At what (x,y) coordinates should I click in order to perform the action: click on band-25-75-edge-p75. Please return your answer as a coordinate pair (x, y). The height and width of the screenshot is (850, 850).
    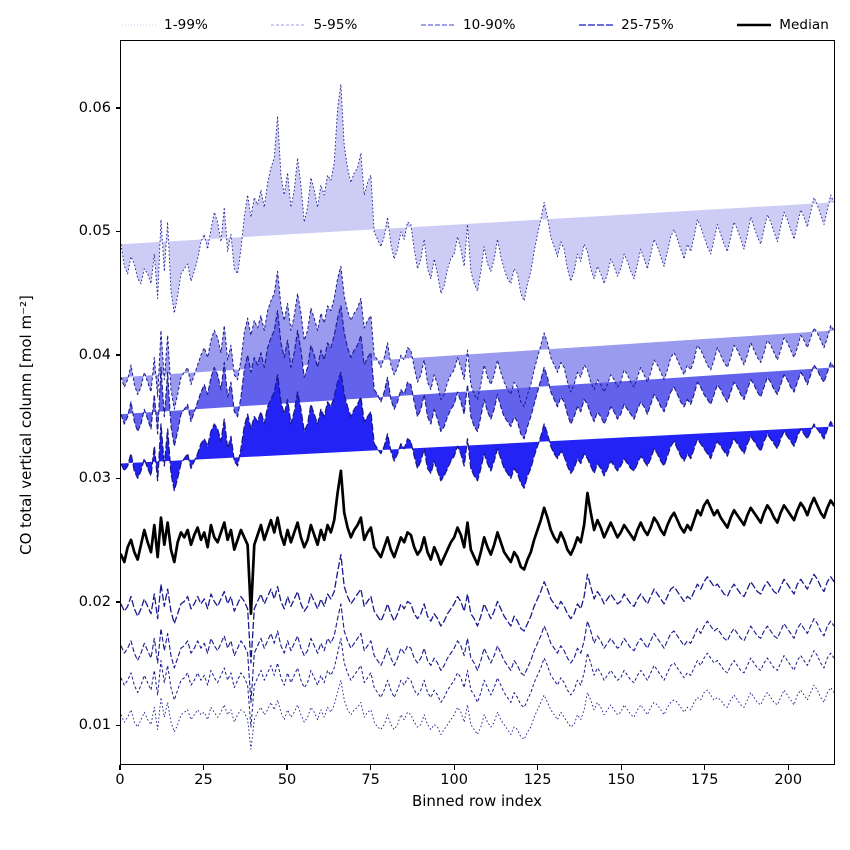
    Looking at the image, I should click on (477, 431).